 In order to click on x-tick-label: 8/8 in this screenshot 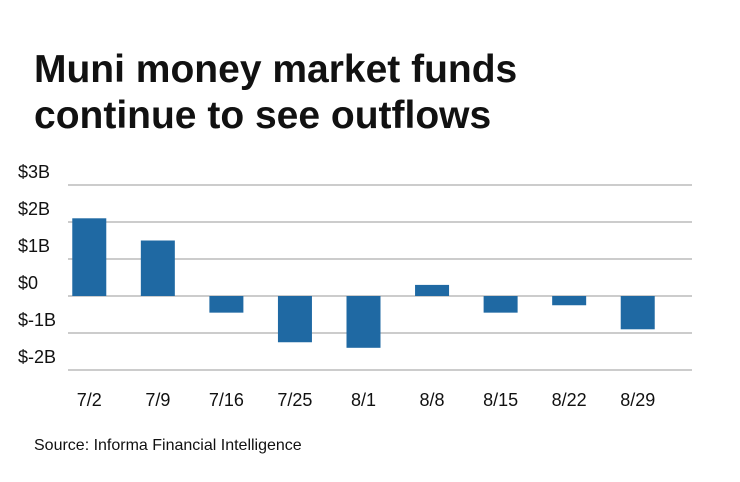, I will do `click(432, 400)`.